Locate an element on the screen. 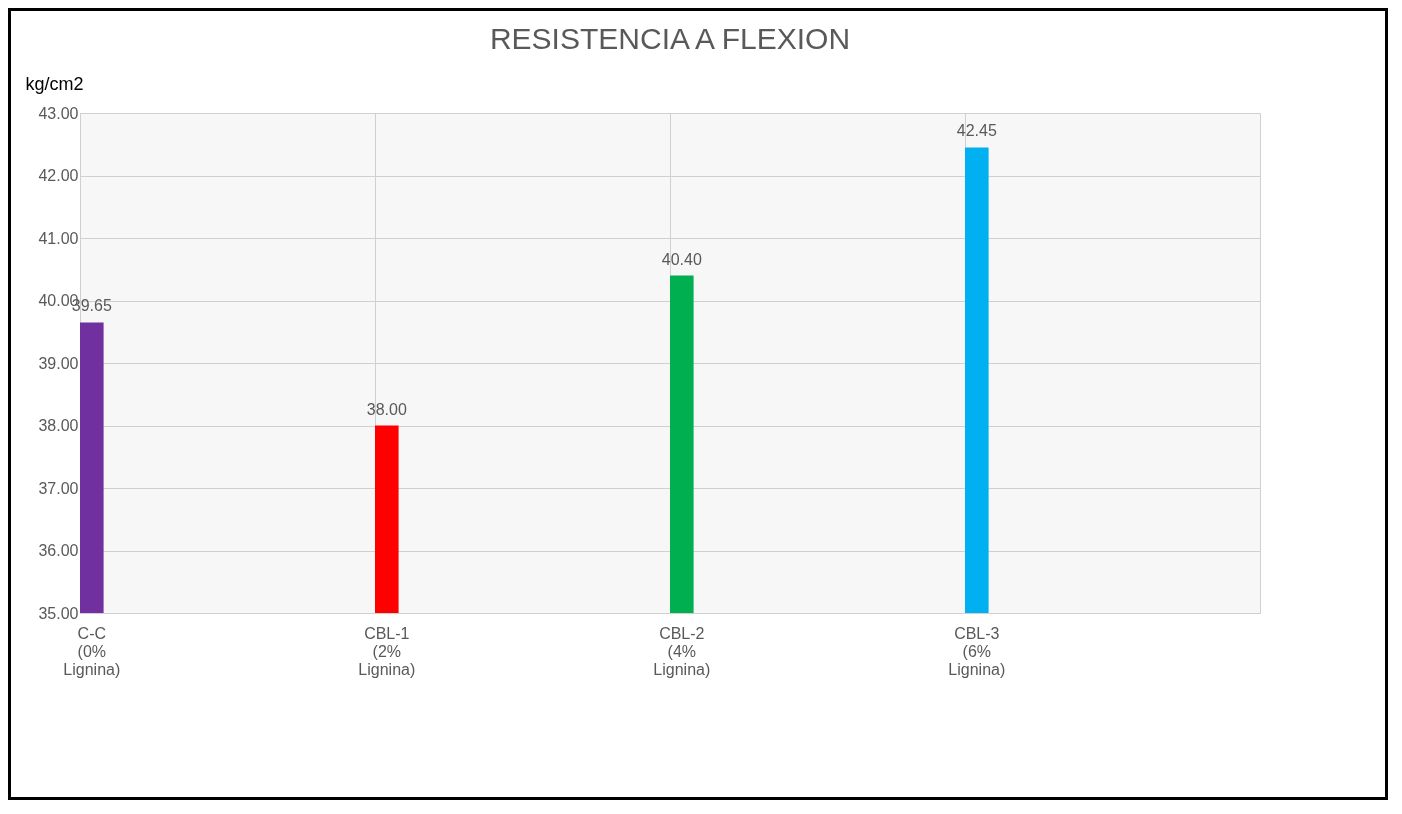 This screenshot has width=1402, height=814. x-tick-label: CBL-3 (6% Lignina) is located at coordinates (977, 651).